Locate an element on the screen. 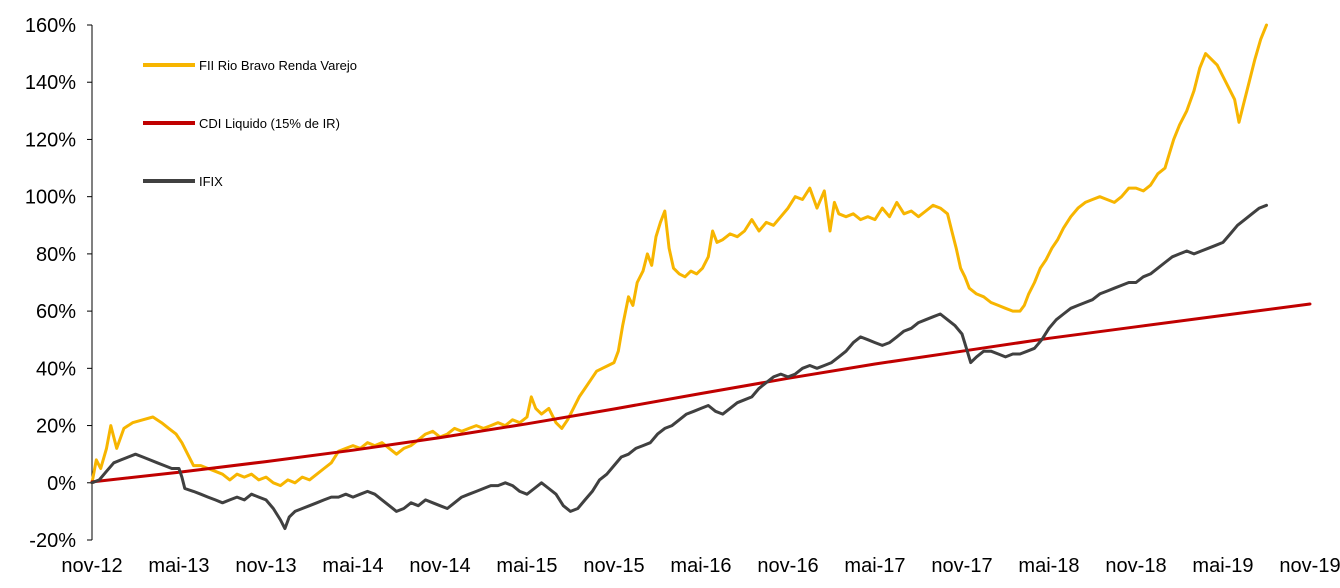  y-tick-label: 140% is located at coordinates (50, 83).